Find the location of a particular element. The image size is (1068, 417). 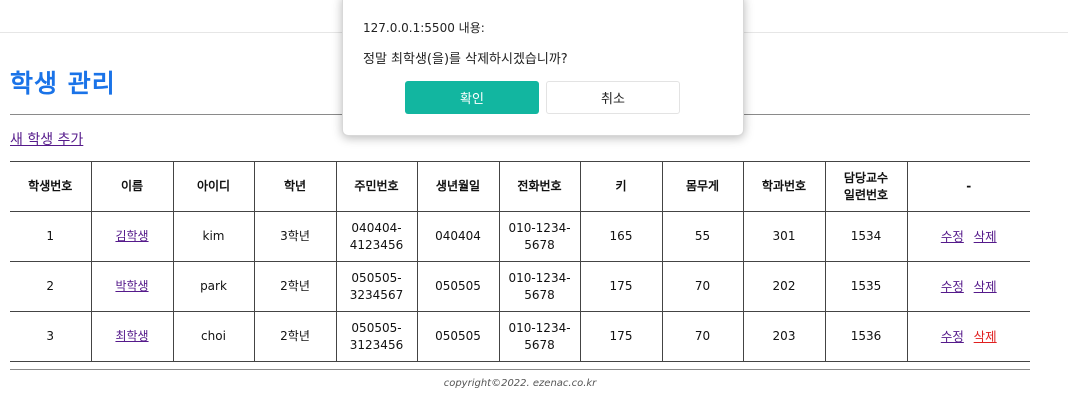

dialog-message: 정말 최학생(을)를 삭제하시겠습니까? is located at coordinates (465, 59).